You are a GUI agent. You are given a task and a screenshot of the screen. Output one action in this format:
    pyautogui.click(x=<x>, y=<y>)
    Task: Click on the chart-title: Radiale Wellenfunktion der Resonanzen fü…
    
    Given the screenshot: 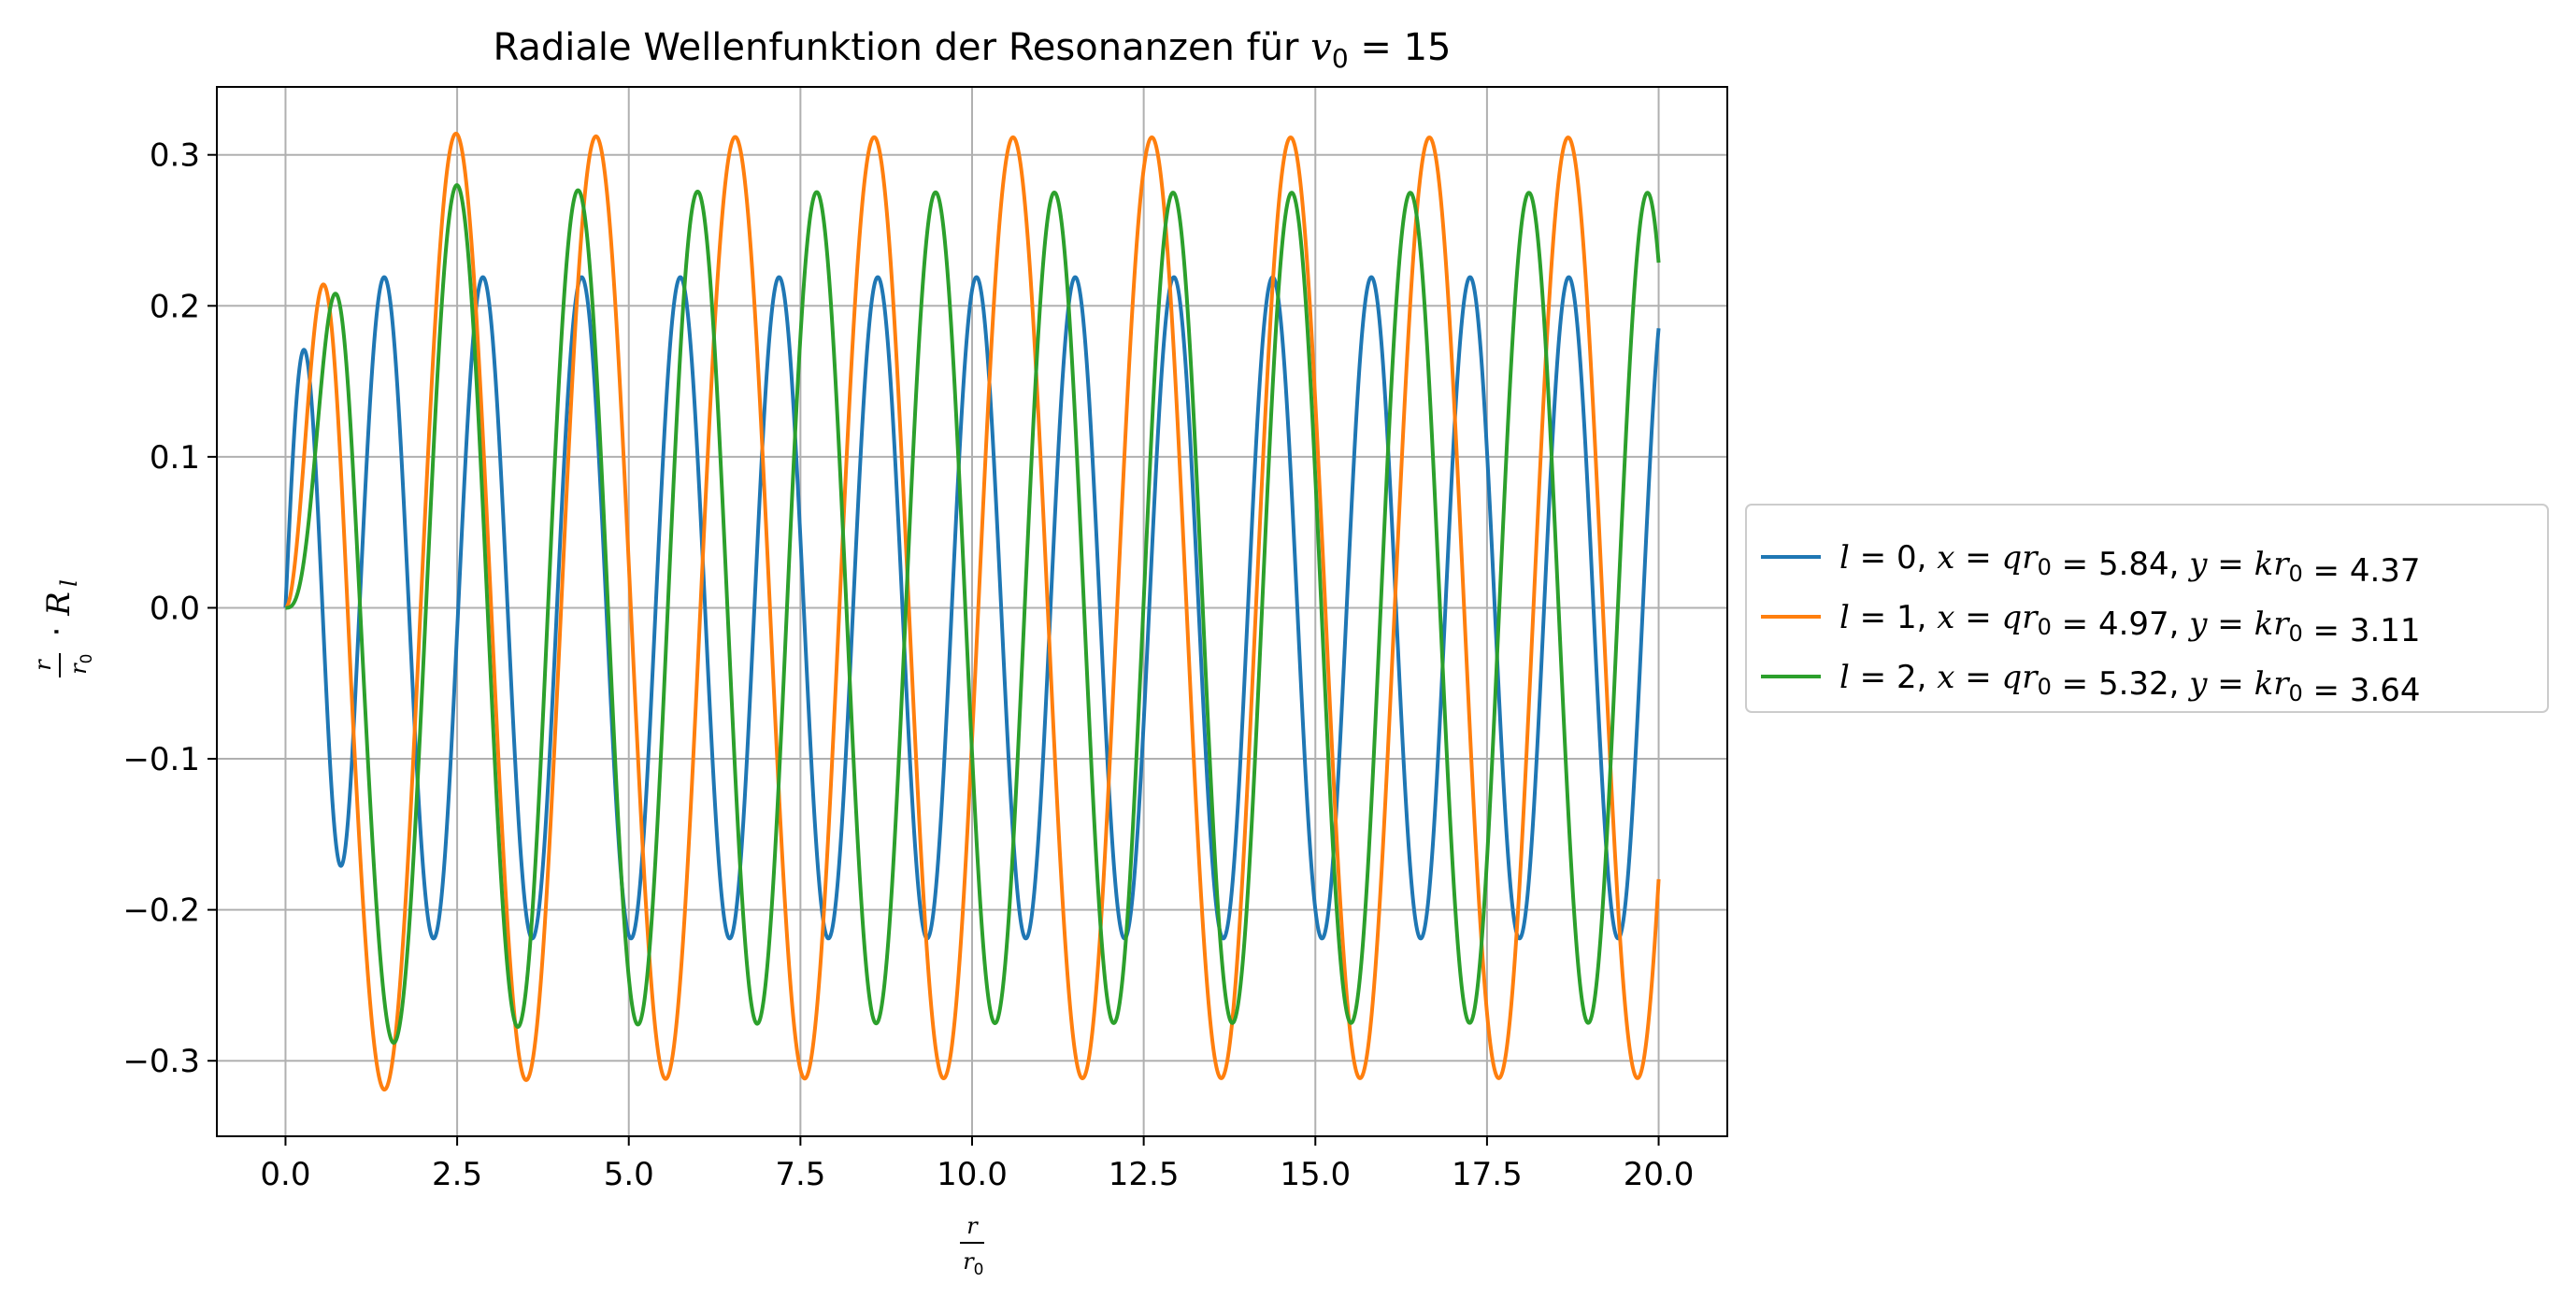 What is the action you would take?
    pyautogui.click(x=972, y=50)
    